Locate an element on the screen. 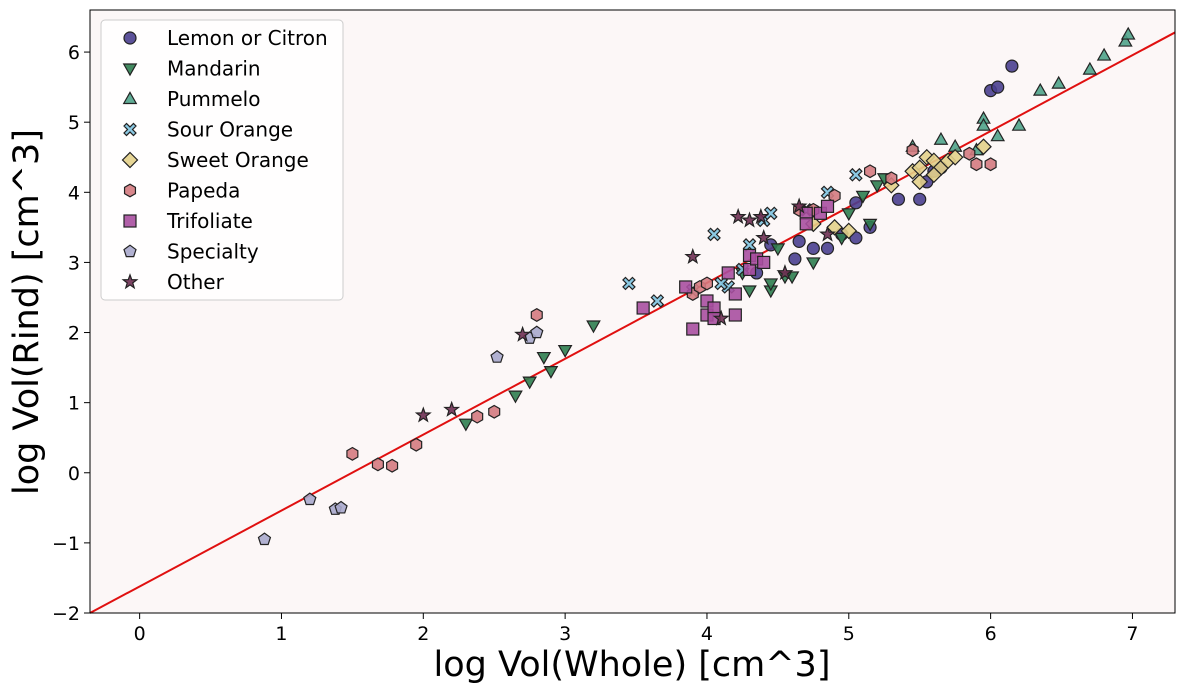  x-tick-label: 0 is located at coordinates (140, 634).